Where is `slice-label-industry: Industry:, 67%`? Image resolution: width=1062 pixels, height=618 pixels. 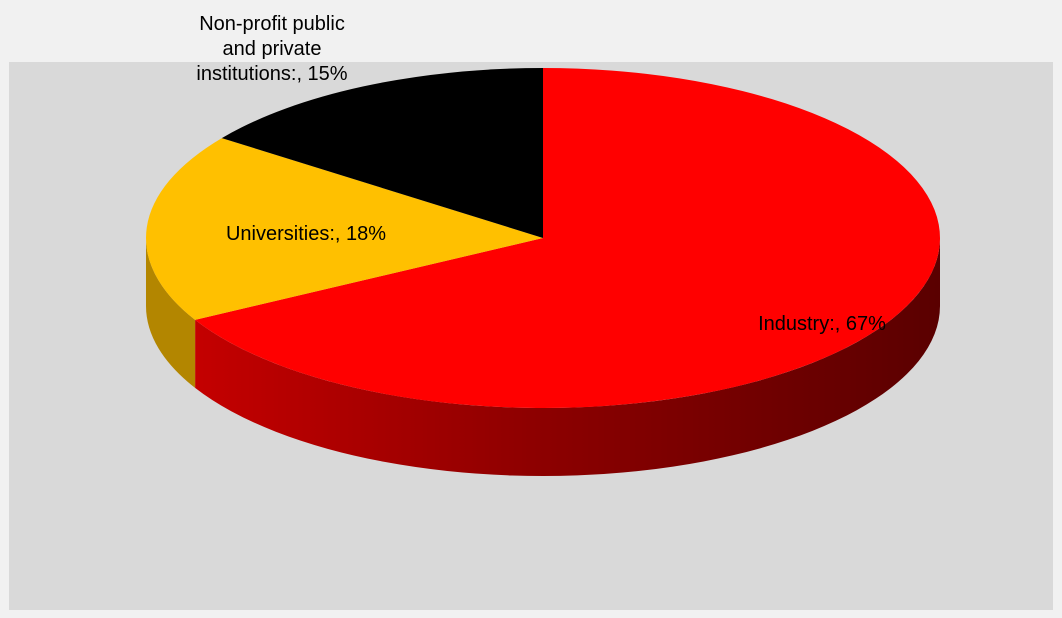
slice-label-industry: Industry:, 67% is located at coordinates (822, 324).